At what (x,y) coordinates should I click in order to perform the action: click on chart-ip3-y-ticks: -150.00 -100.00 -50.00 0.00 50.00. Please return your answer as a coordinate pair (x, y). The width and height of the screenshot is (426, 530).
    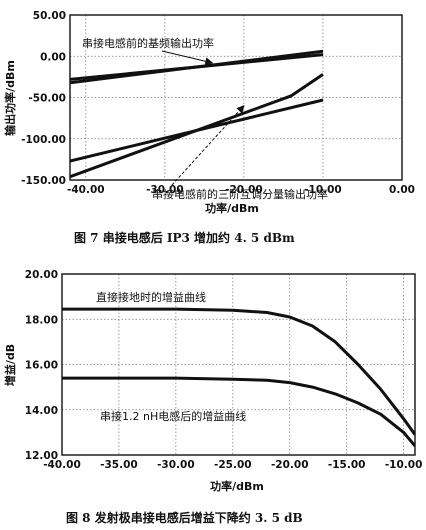
    Looking at the image, I should click on (43, 98).